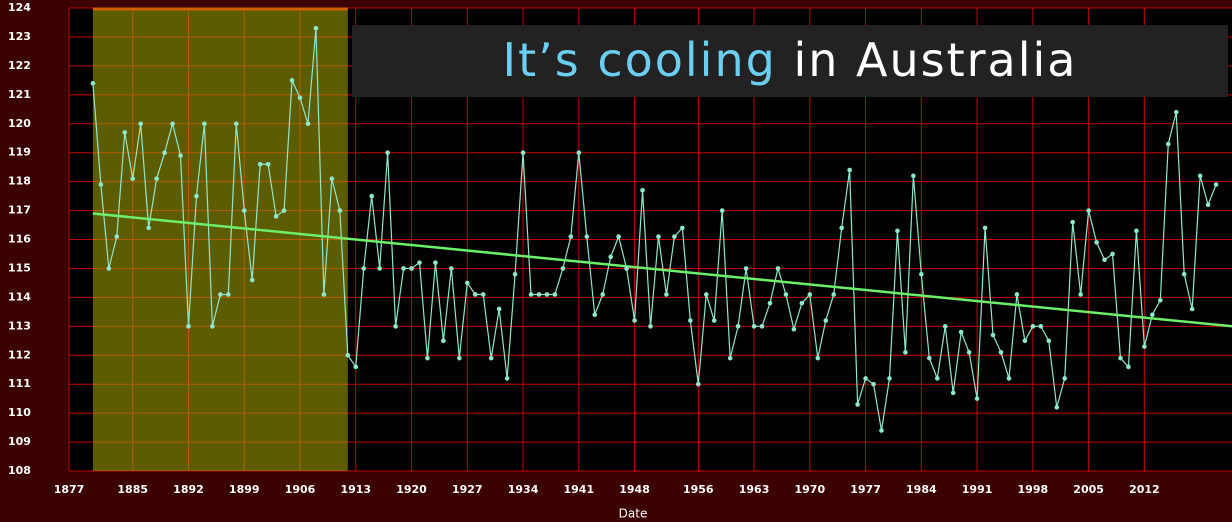 The image size is (1232, 522). What do you see at coordinates (19, 267) in the screenshot?
I see `y-tick-label: 115` at bounding box center [19, 267].